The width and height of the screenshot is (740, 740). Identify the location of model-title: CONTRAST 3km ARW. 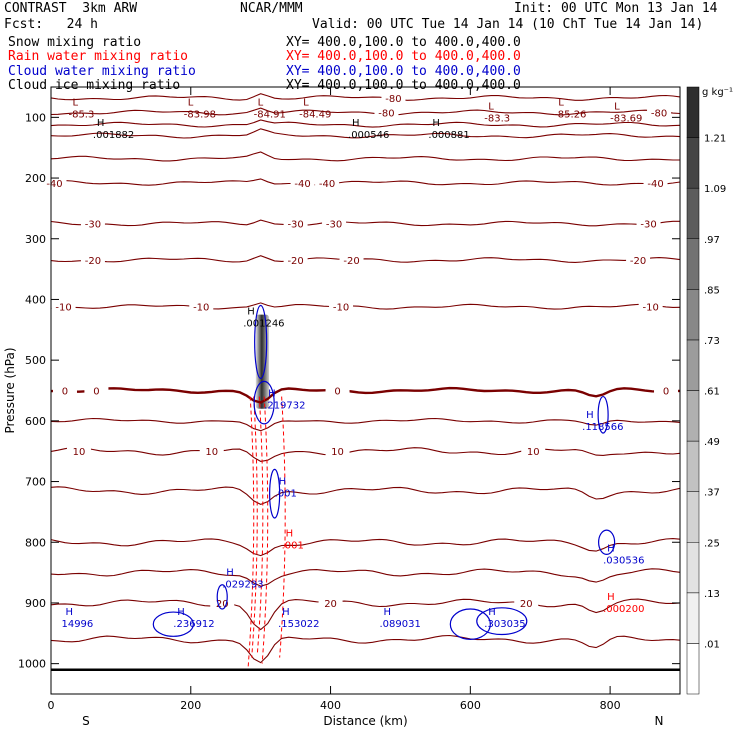
(71, 8).